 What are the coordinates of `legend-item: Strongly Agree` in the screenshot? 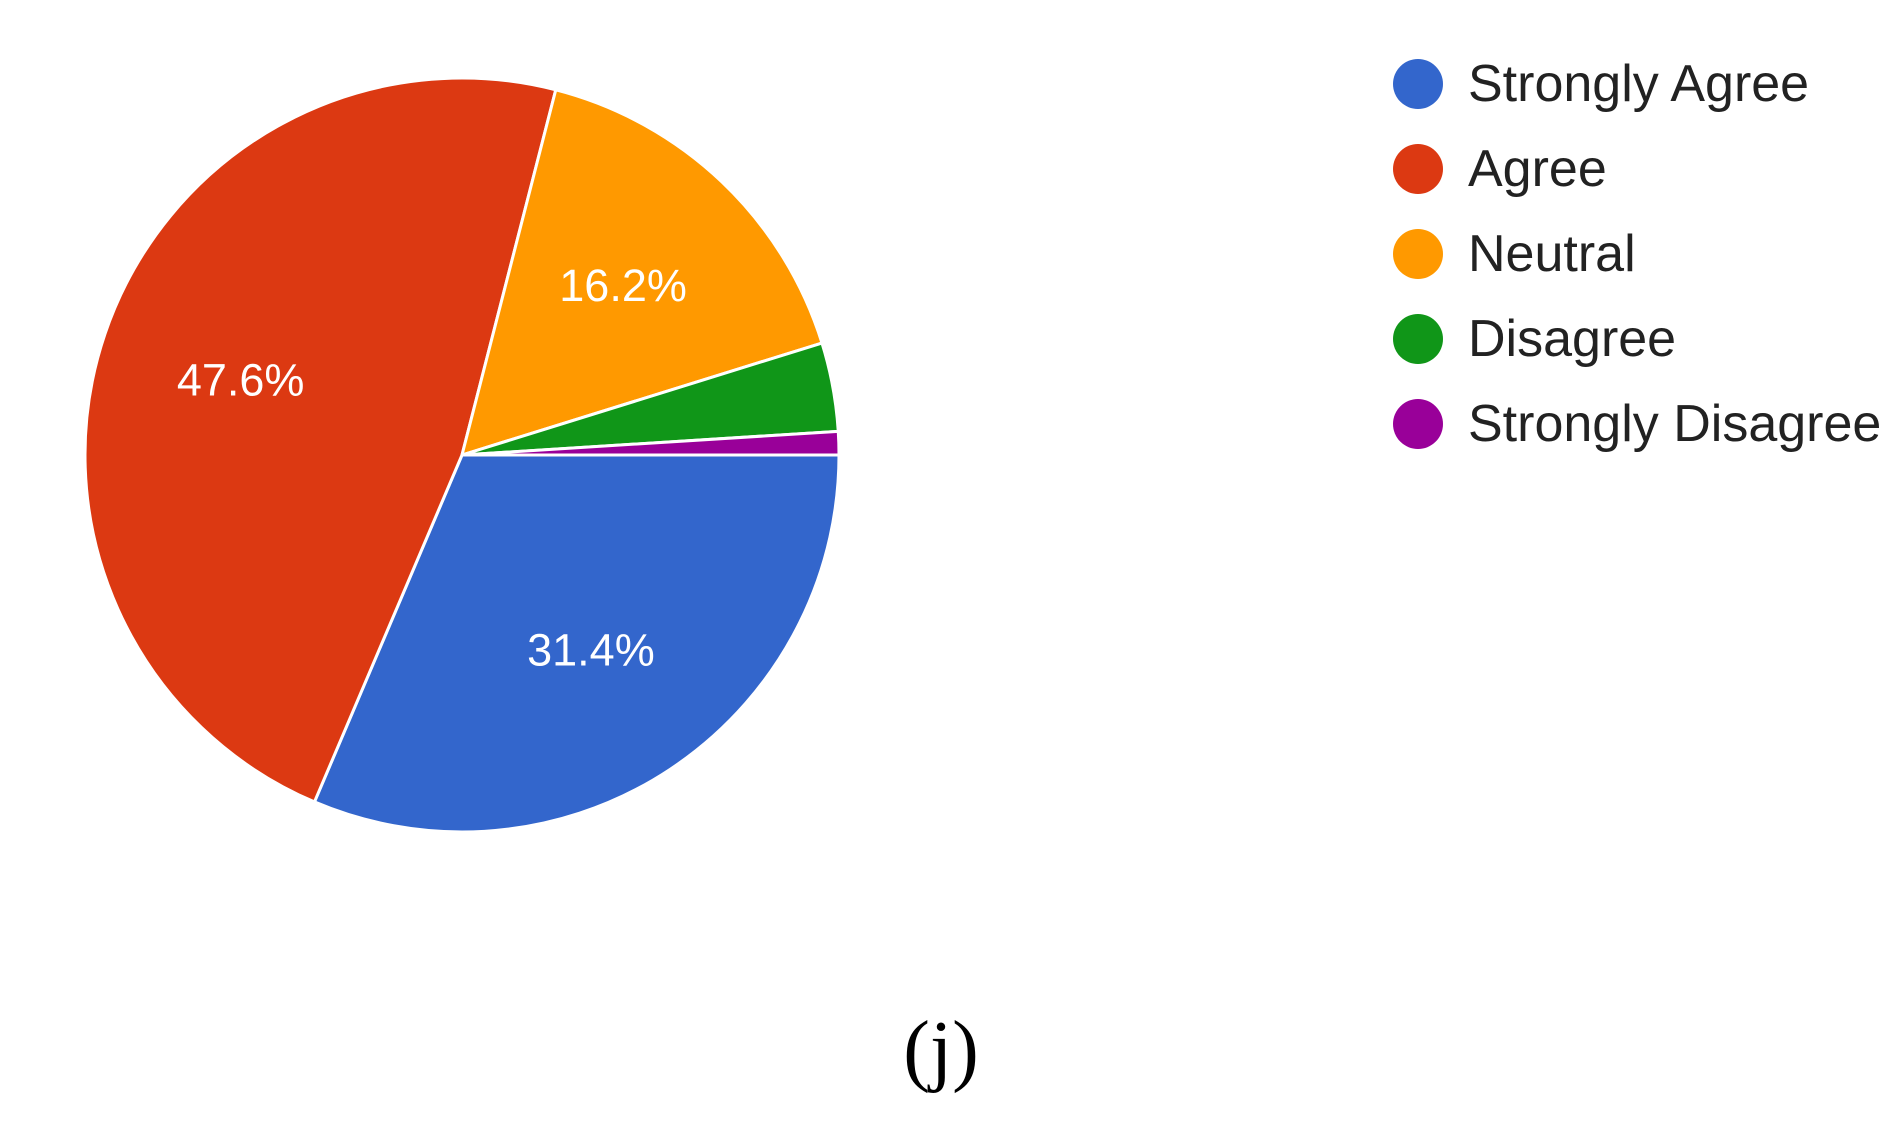 It's located at (1601, 84).